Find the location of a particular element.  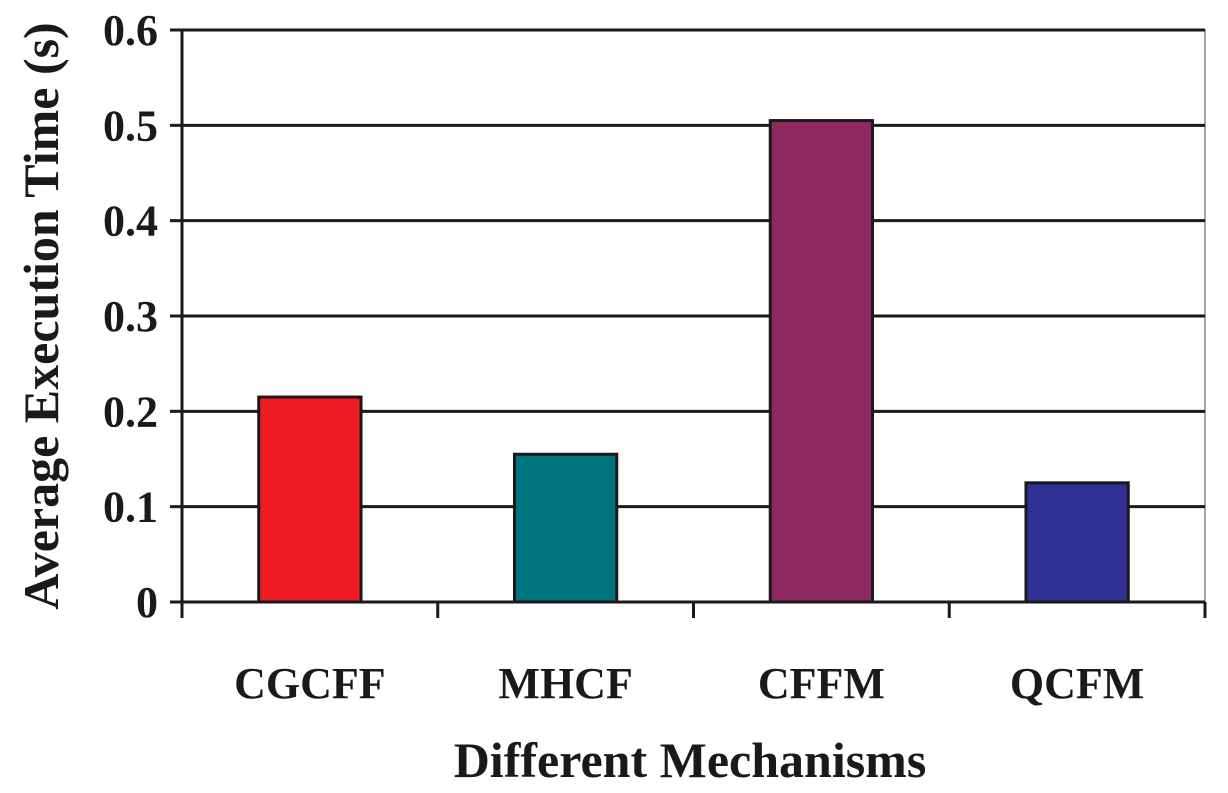

y-tick-label: 0.1 is located at coordinates (130, 507).